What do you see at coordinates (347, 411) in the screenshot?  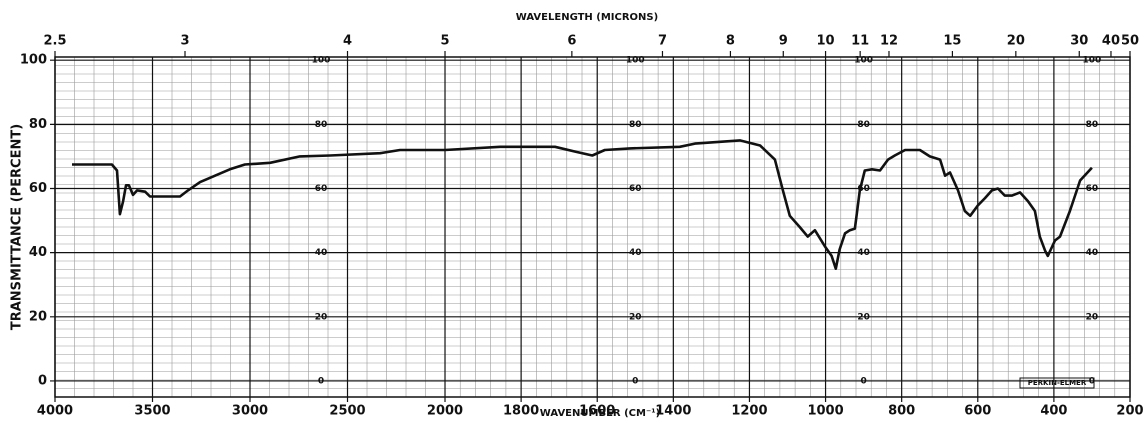 I see `x-tick-label: 2500` at bounding box center [347, 411].